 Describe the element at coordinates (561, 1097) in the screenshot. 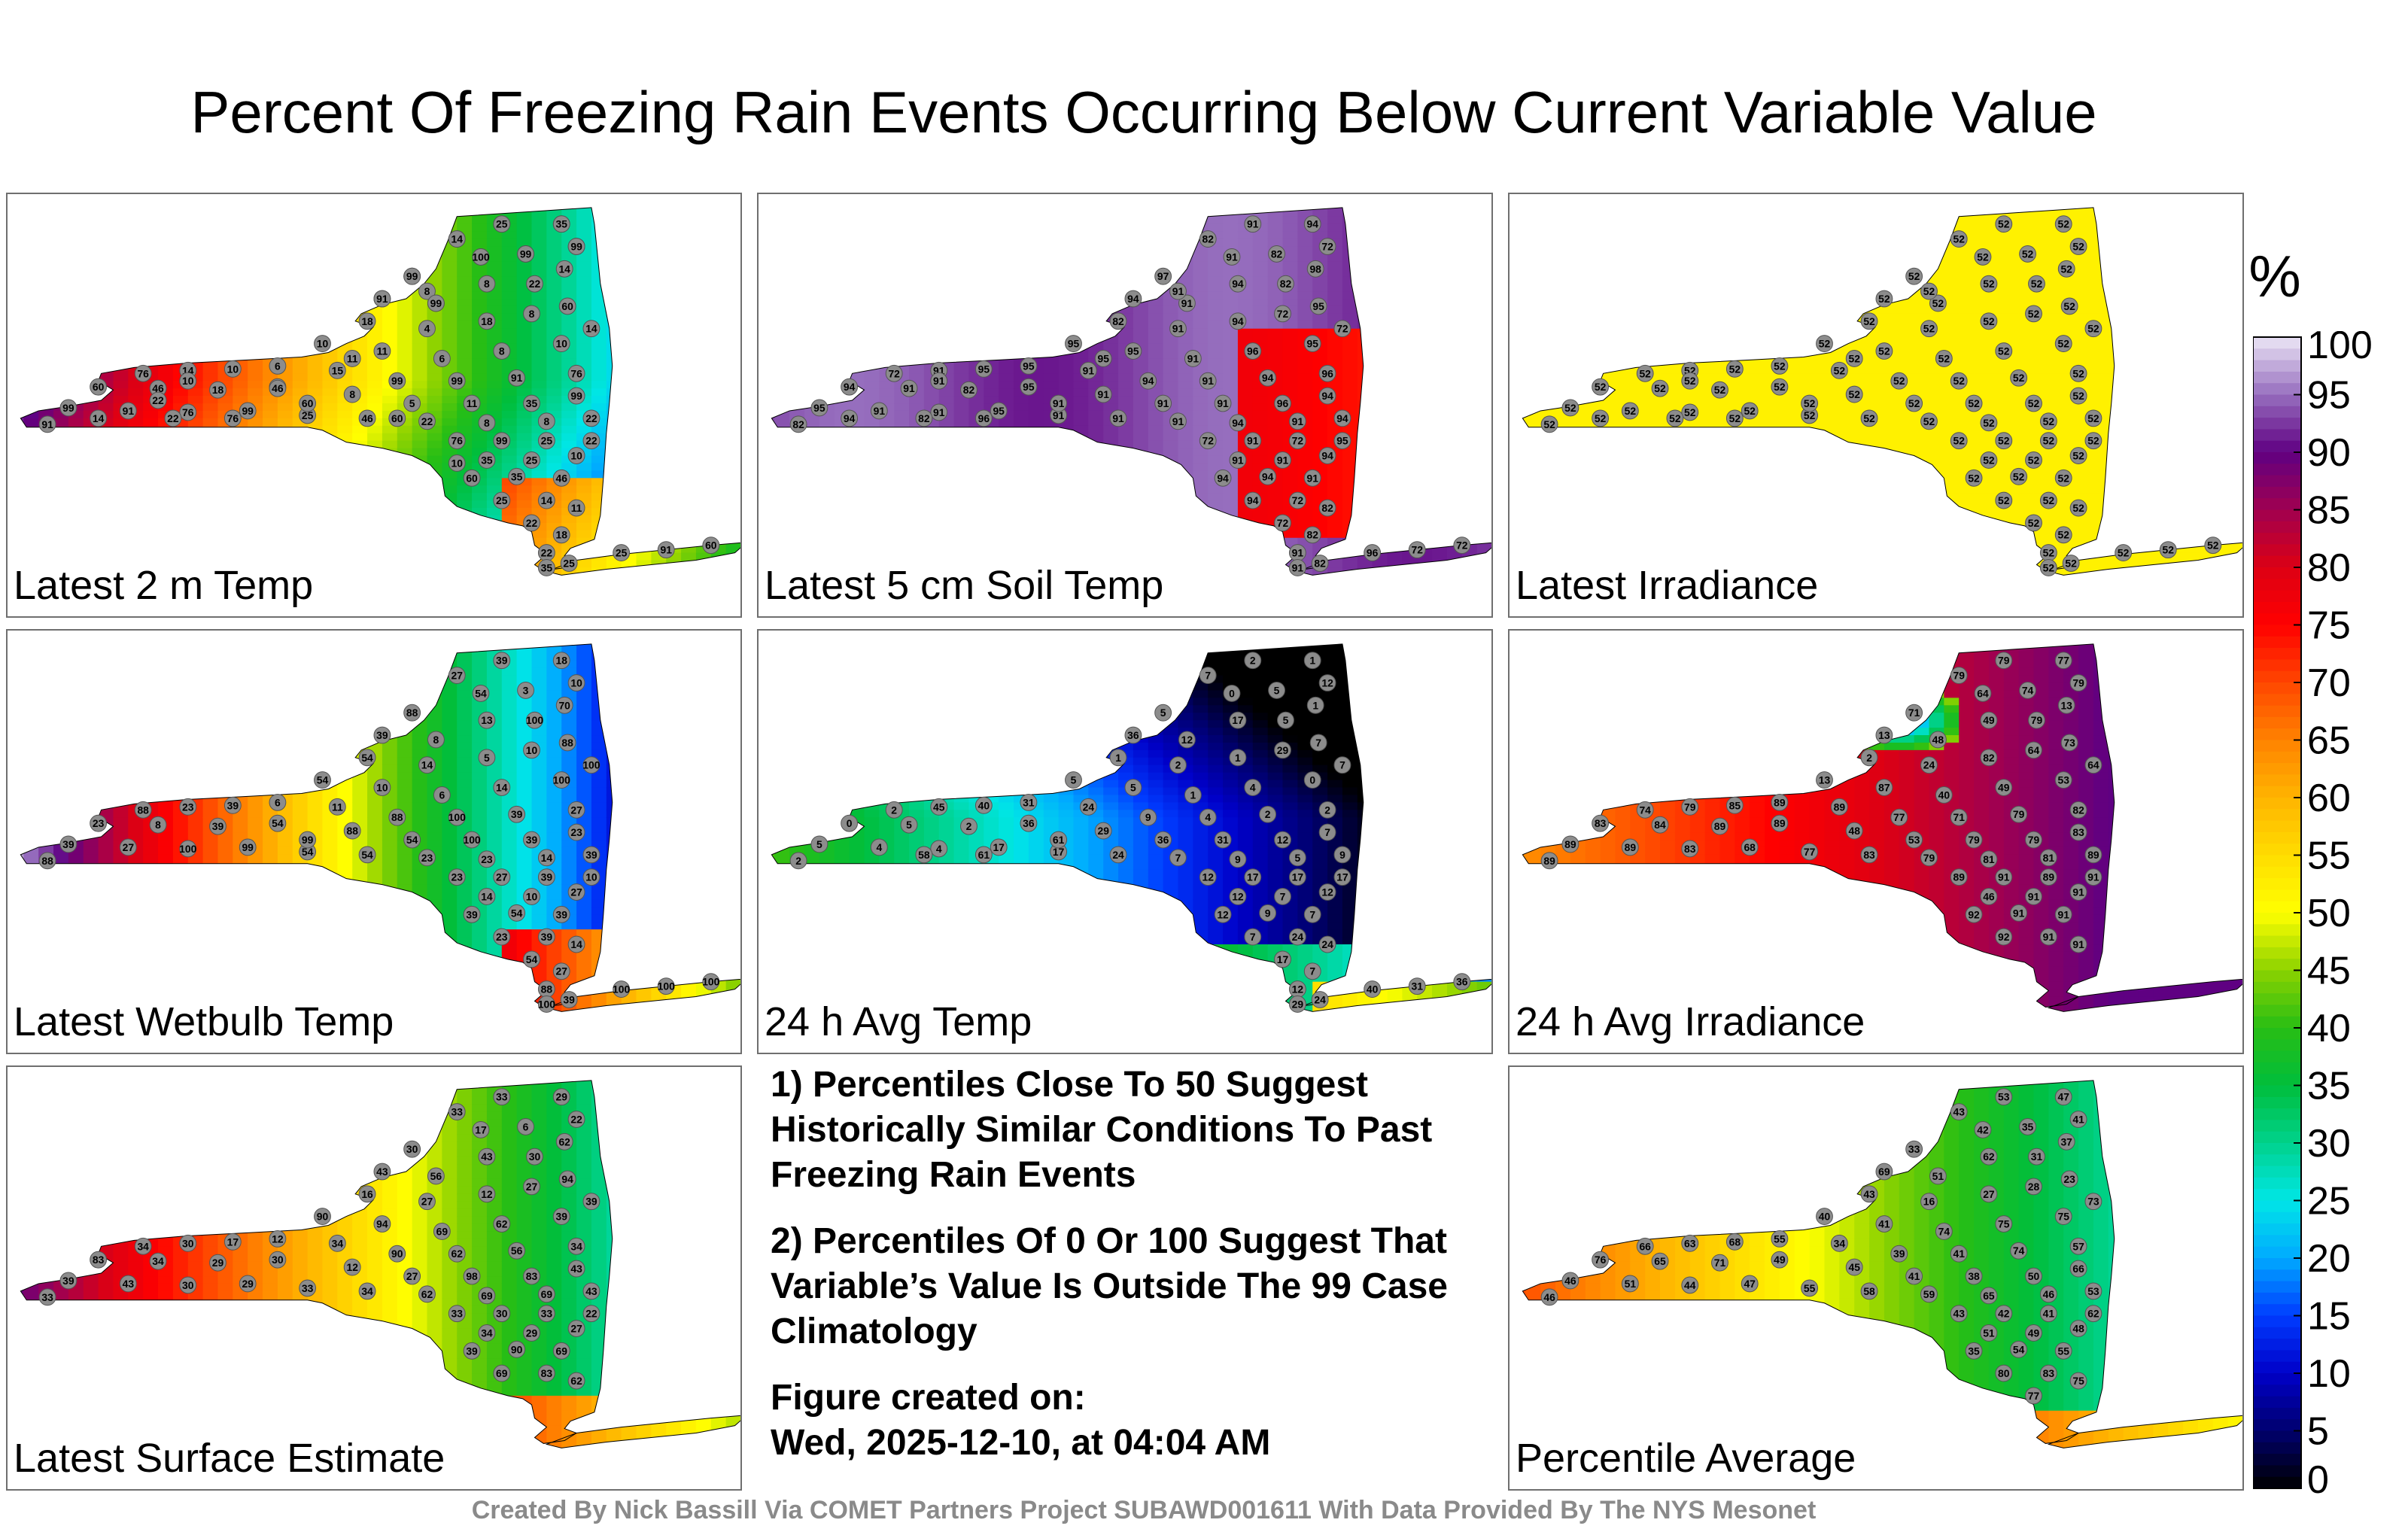

I see `station-value: 29` at that location.